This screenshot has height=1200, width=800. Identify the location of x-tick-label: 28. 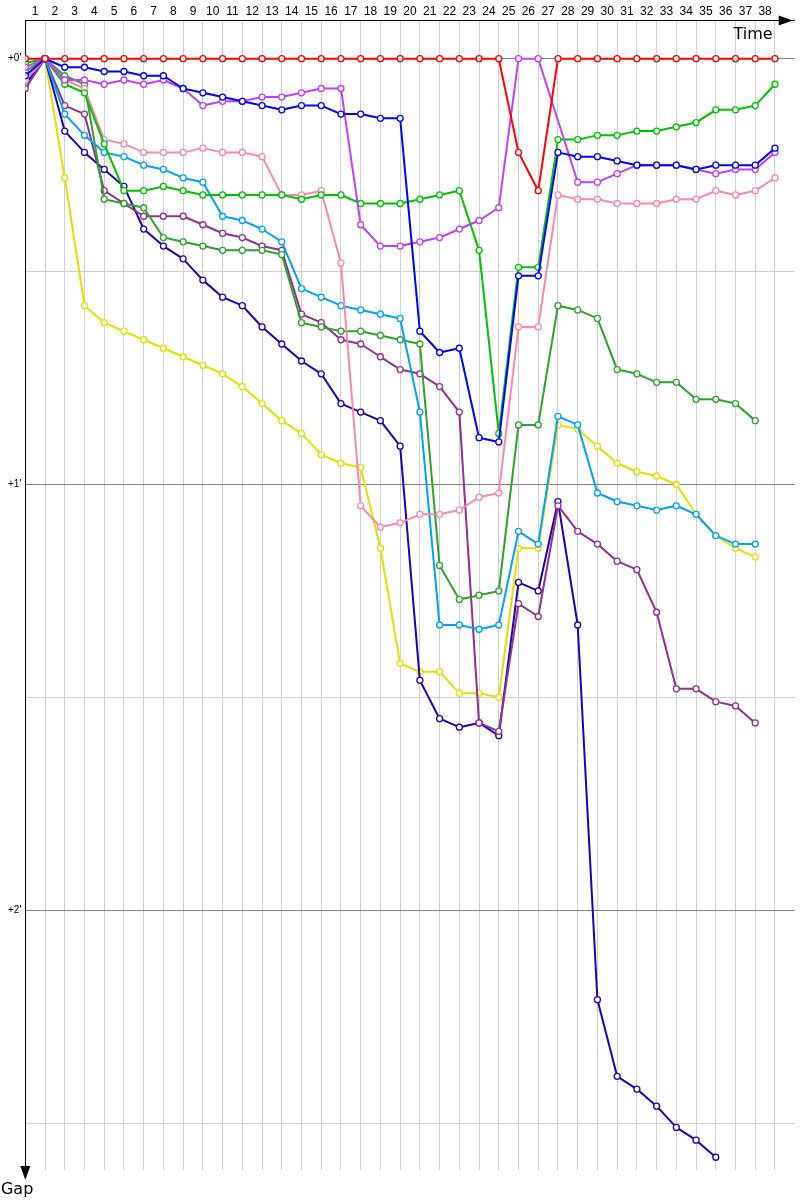
(568, 10).